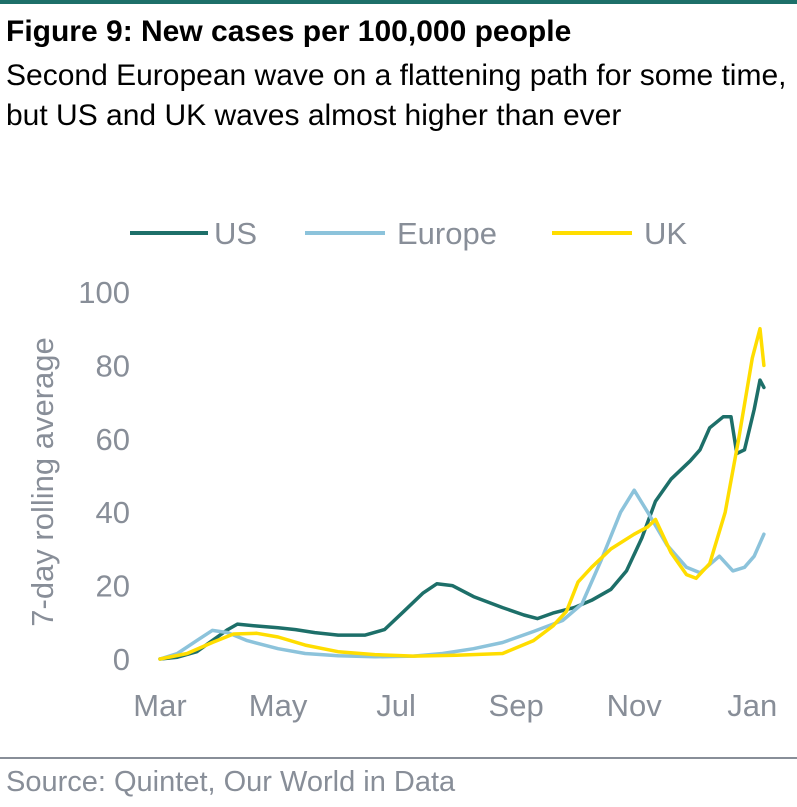  What do you see at coordinates (447, 233) in the screenshot?
I see `legend-label-europe: Europe` at bounding box center [447, 233].